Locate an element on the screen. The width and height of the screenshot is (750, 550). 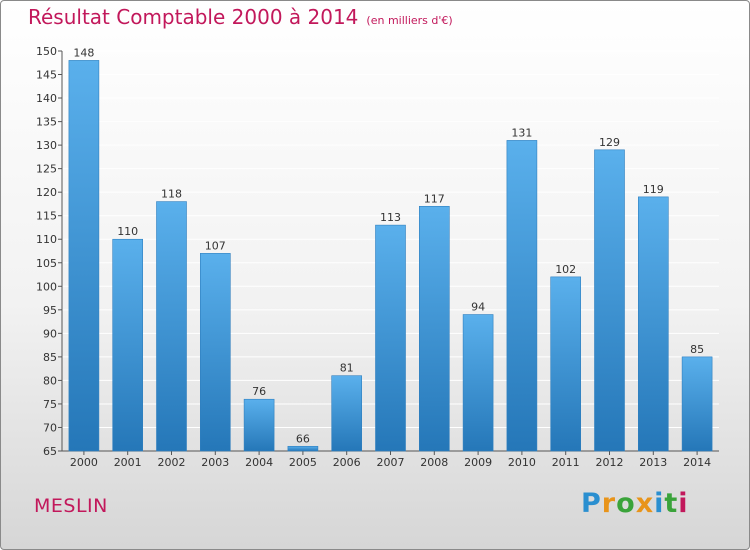
x-tick-label: 2007 is located at coordinates (391, 462).